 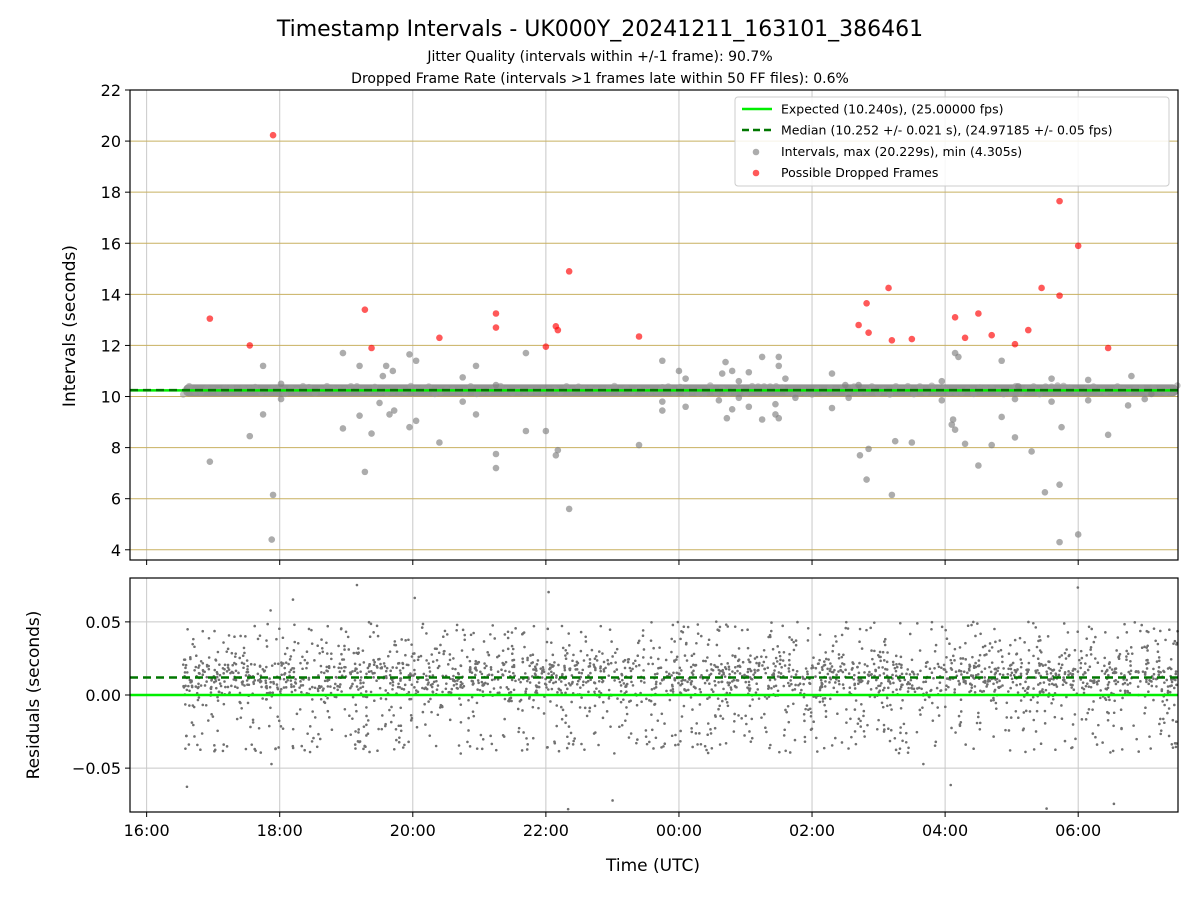 I want to click on top-y-tick-label: 18, so click(x=111, y=192).